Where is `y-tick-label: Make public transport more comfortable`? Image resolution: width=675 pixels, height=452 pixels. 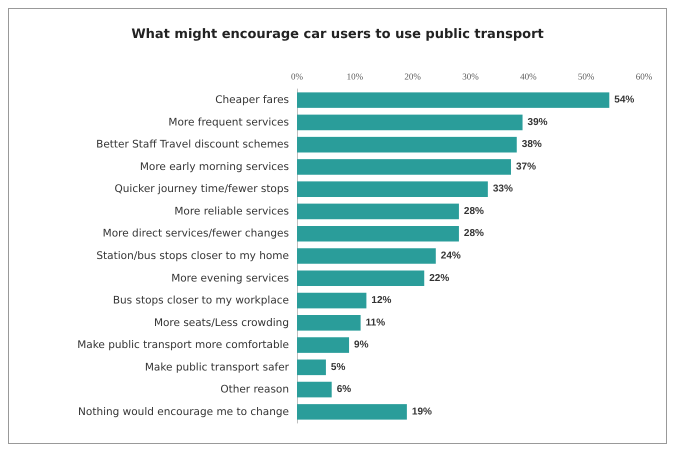
y-tick-label: Make public transport more comfortable is located at coordinates (183, 345).